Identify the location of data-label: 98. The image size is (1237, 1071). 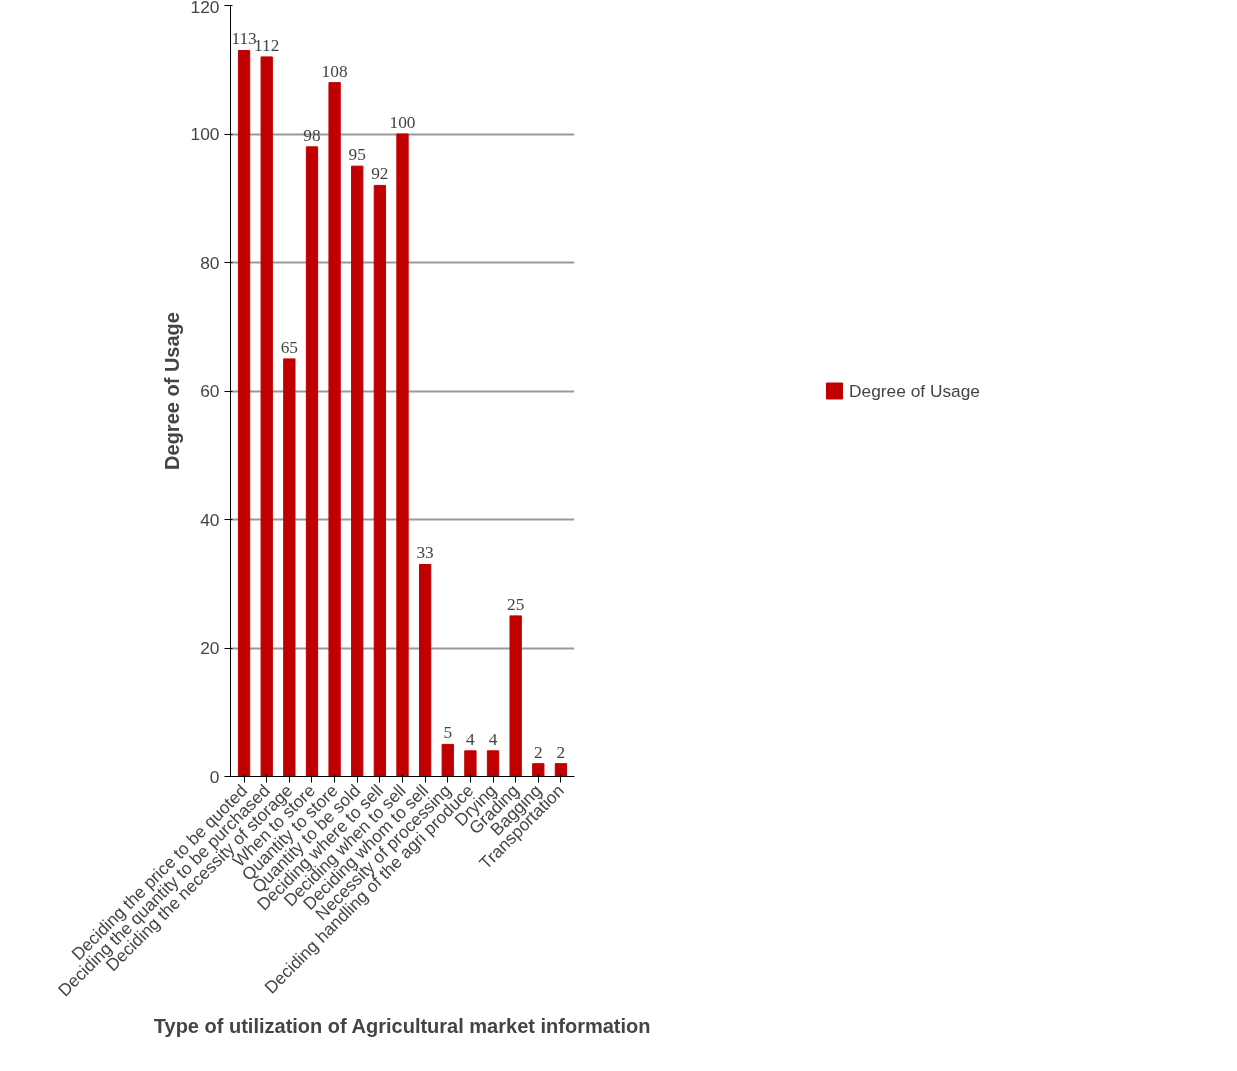
(312, 135).